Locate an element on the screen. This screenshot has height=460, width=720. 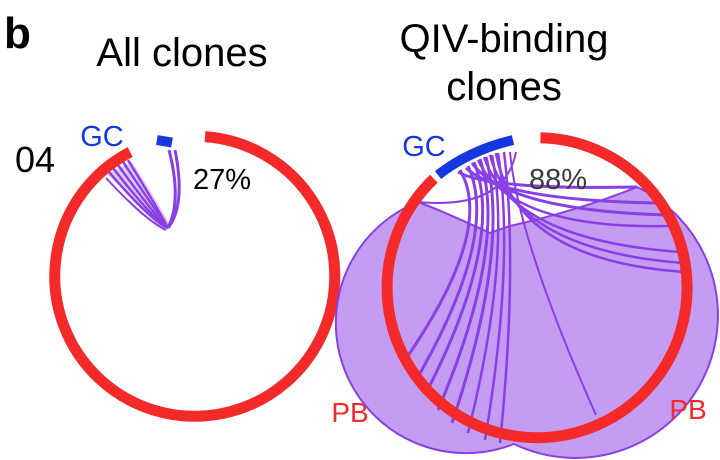
left-percent: 27% is located at coordinates (222, 180).